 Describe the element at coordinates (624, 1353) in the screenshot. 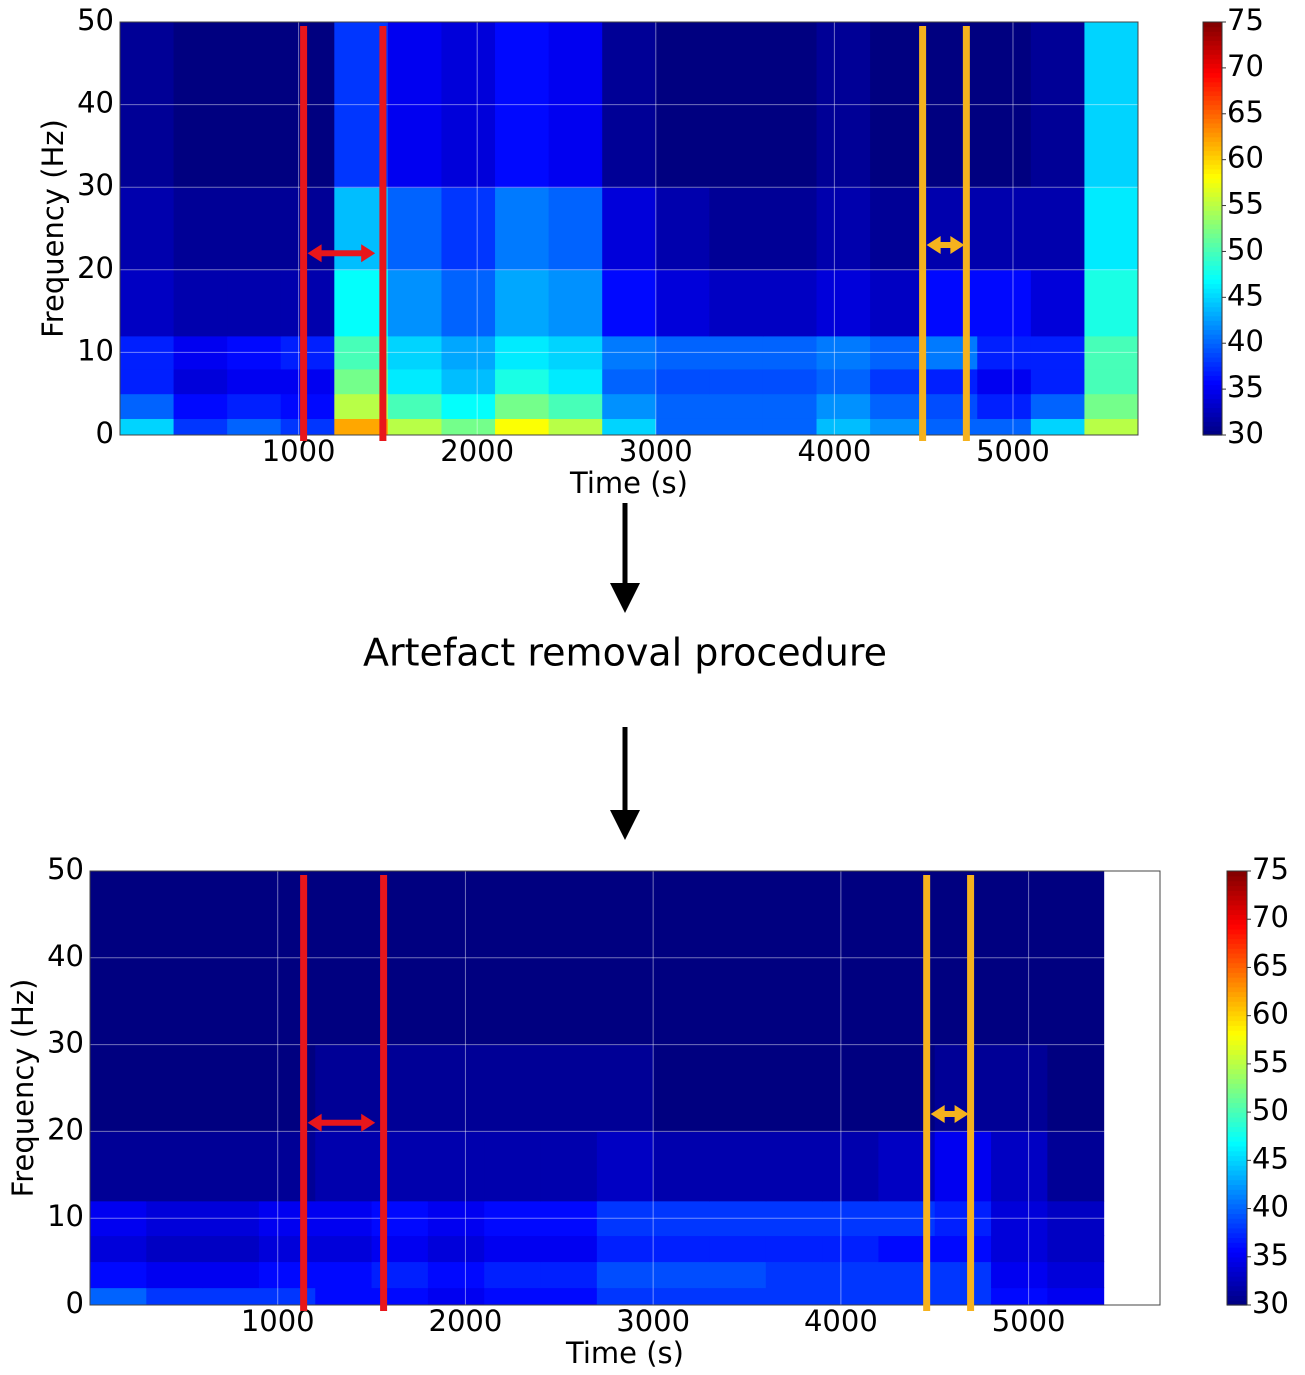

I see `x-axis-label: Time (s)` at that location.